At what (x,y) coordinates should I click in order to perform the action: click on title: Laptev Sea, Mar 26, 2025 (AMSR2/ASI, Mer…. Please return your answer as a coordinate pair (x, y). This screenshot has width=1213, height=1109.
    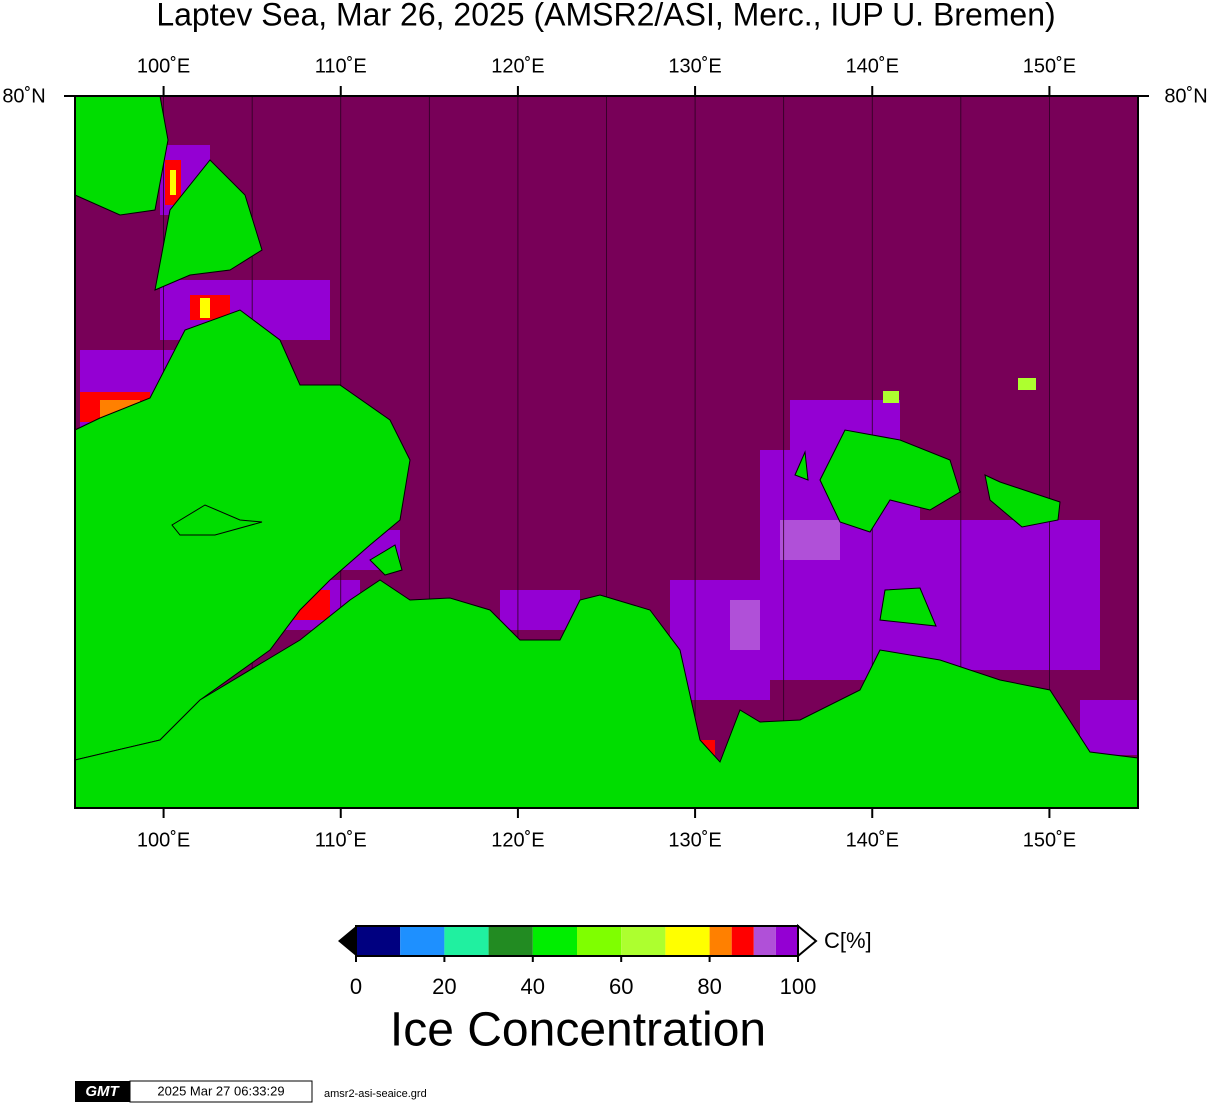
    Looking at the image, I should click on (605, 16).